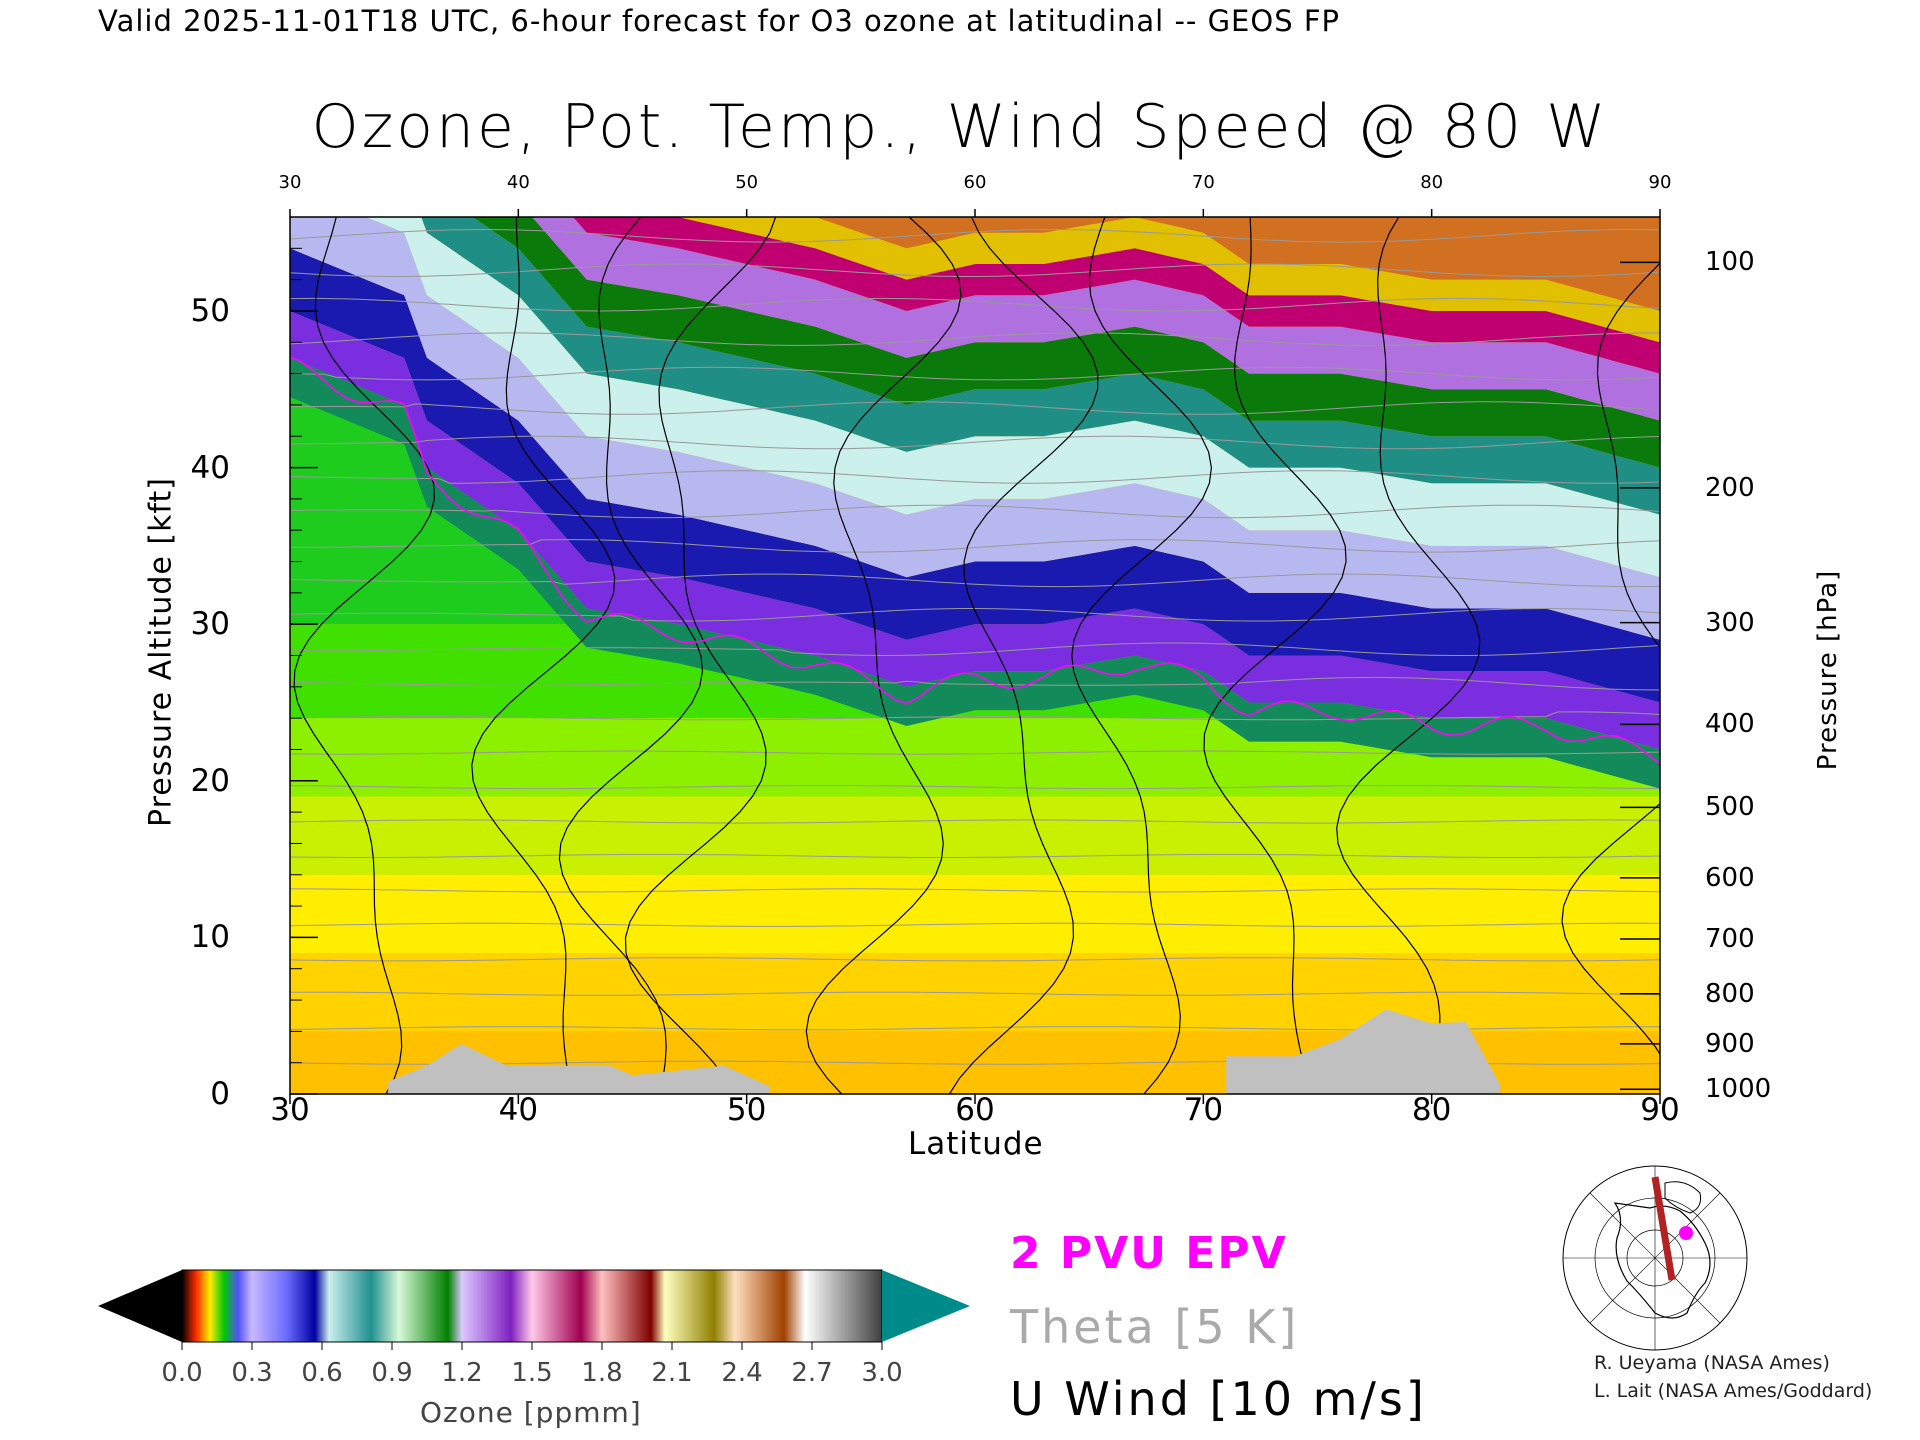 Image resolution: width=1920 pixels, height=1440 pixels. Describe the element at coordinates (1730, 622) in the screenshot. I see `pressure-tick-label: 300` at that location.